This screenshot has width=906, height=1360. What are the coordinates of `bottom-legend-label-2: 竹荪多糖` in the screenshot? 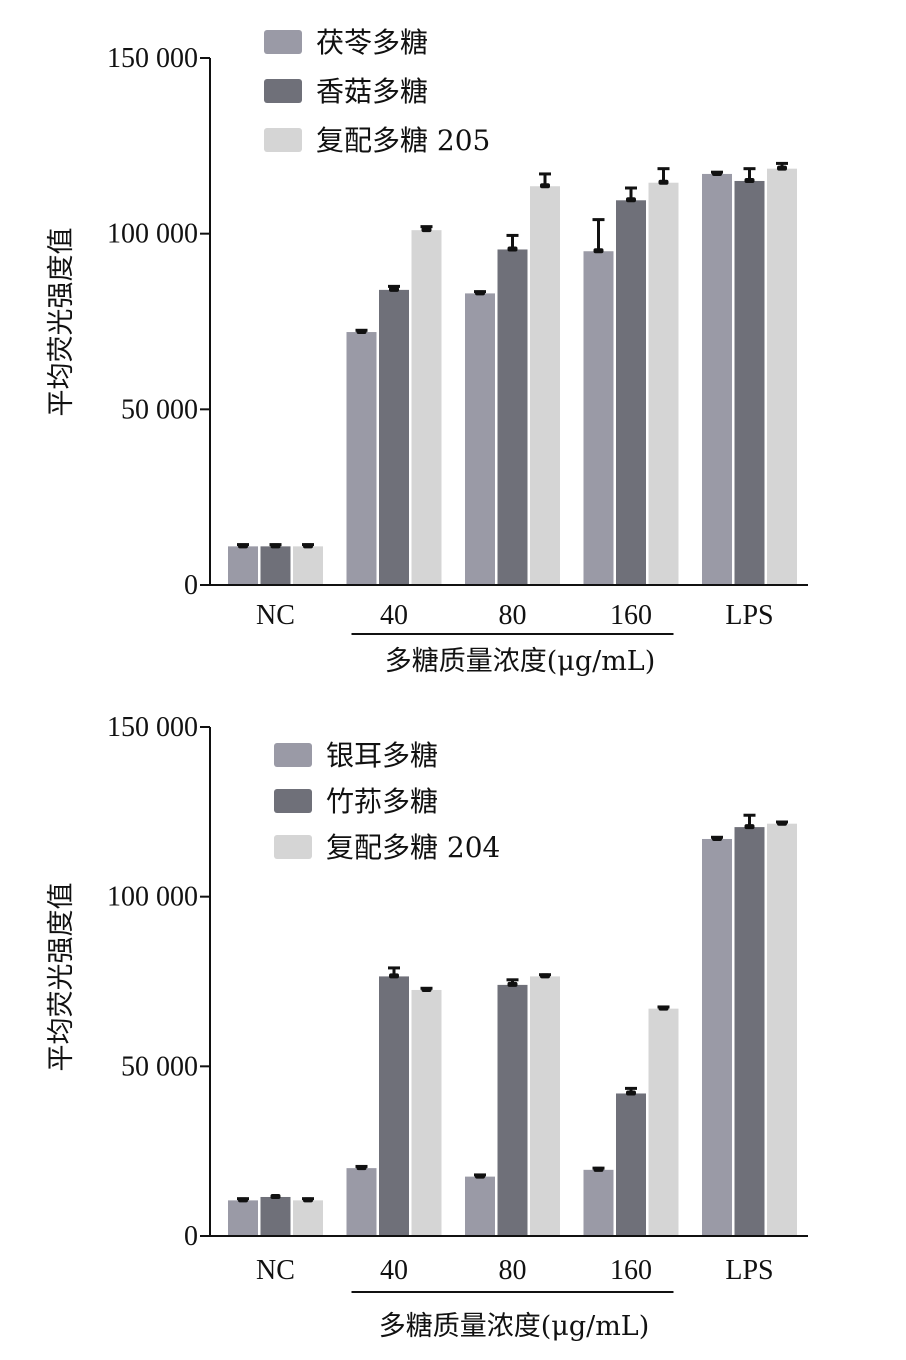 It's located at (382, 801).